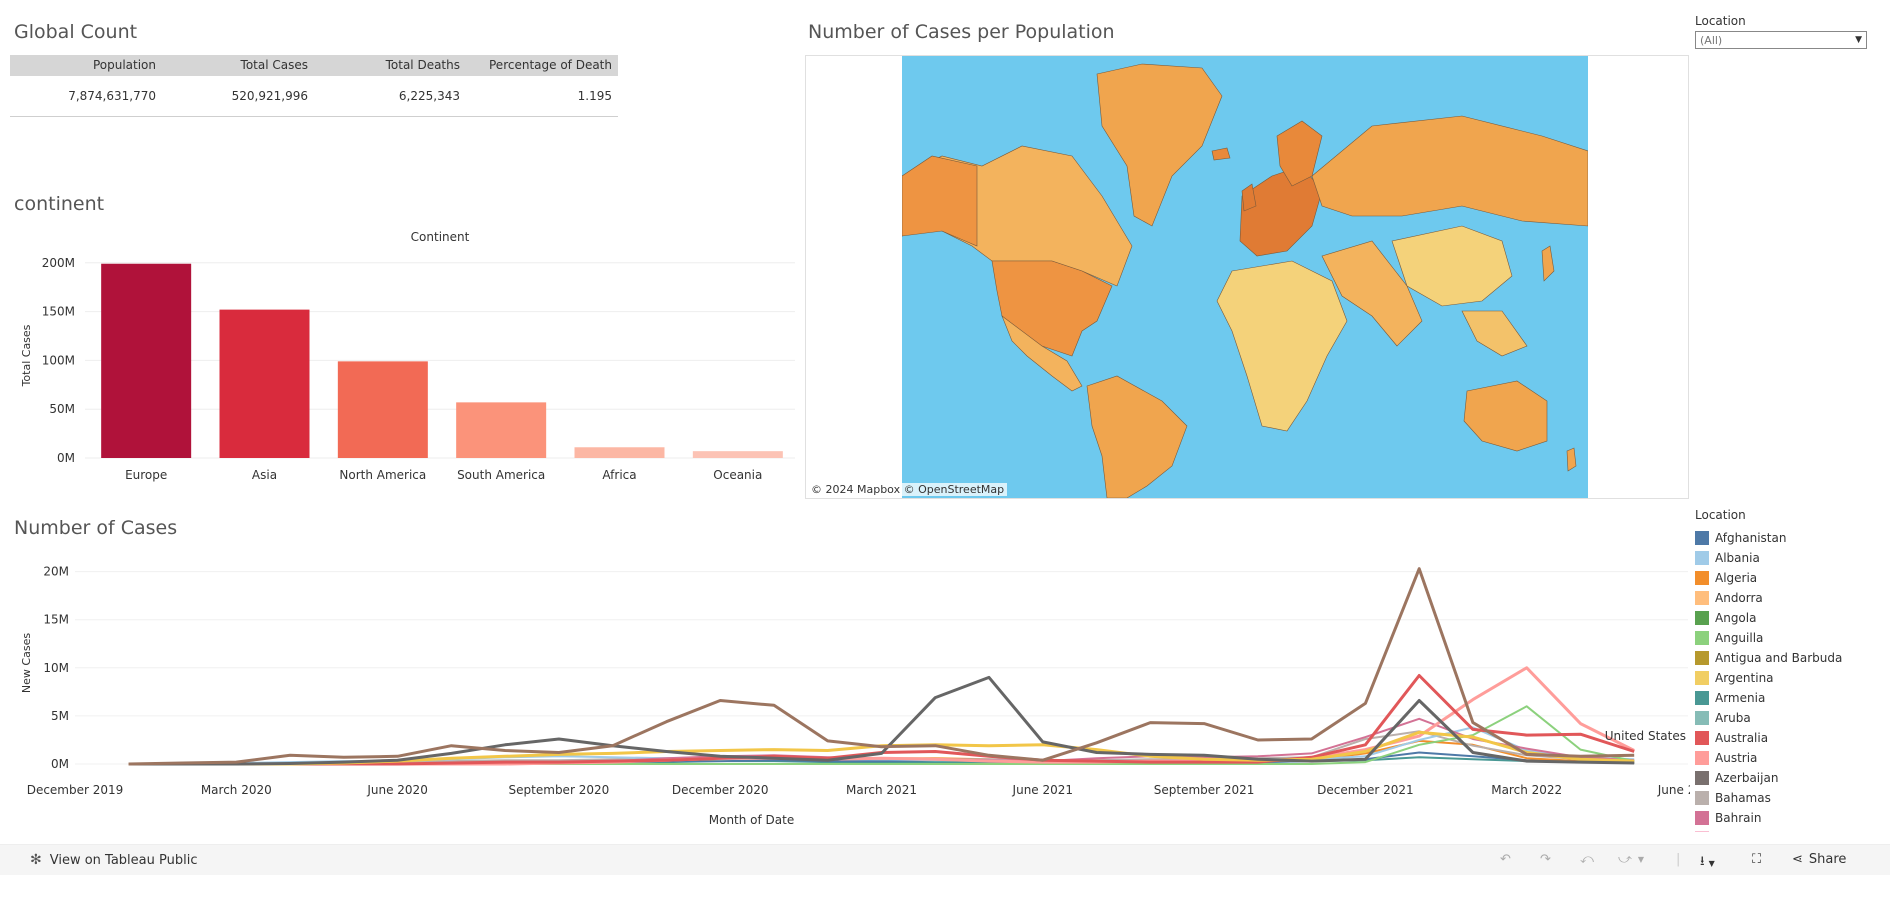 The width and height of the screenshot is (1890, 908). Describe the element at coordinates (26, 355) in the screenshot. I see `bar-chart-ylabel: Total Cases` at that location.